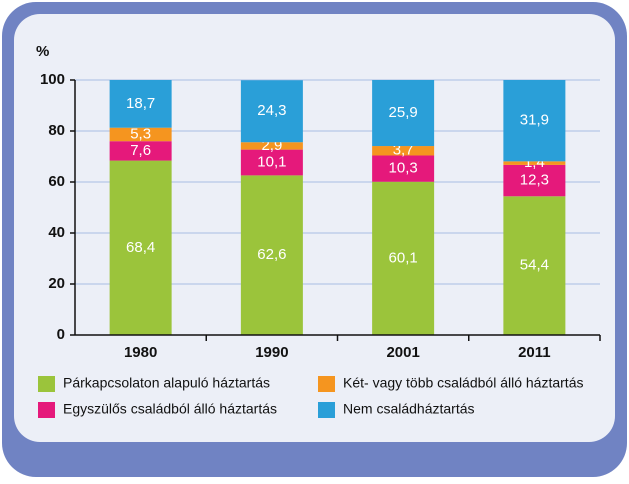 Image resolution: width=629 pixels, height=484 pixels. I want to click on value-label: 68,4, so click(140, 247).